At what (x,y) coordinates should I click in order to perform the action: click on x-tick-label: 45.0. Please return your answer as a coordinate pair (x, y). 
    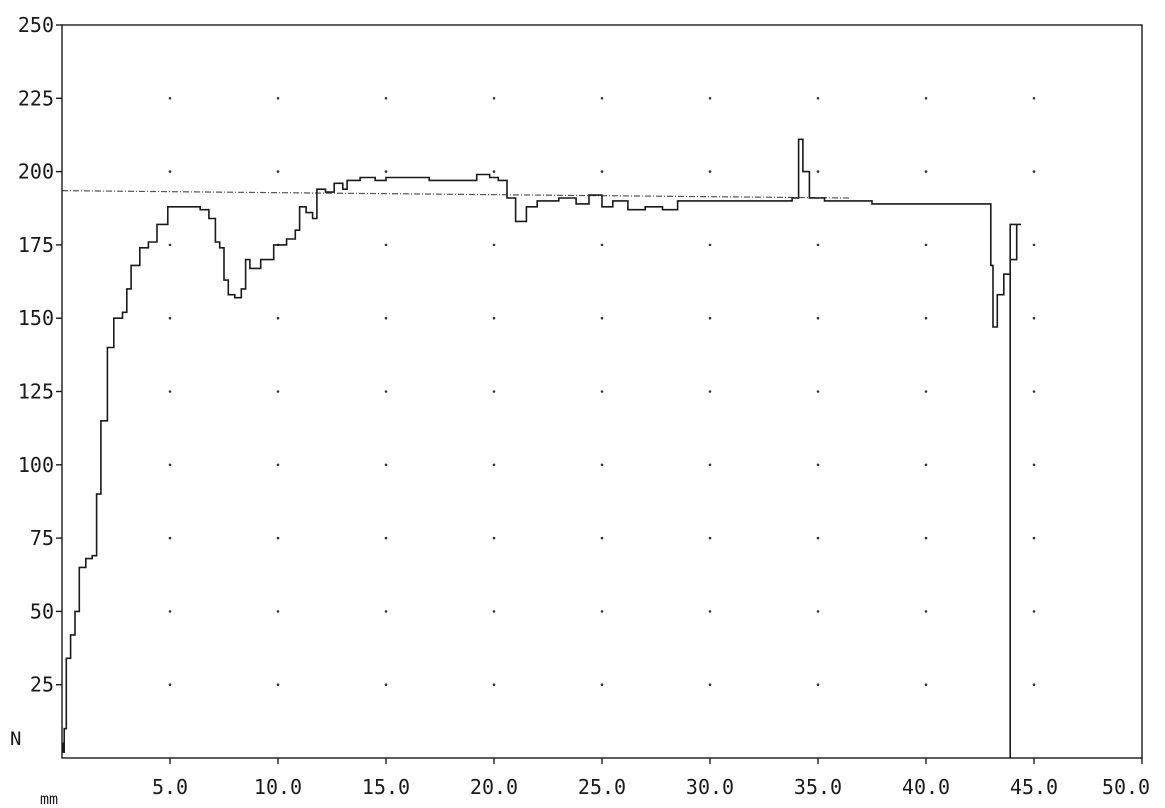
    Looking at the image, I should click on (1034, 787).